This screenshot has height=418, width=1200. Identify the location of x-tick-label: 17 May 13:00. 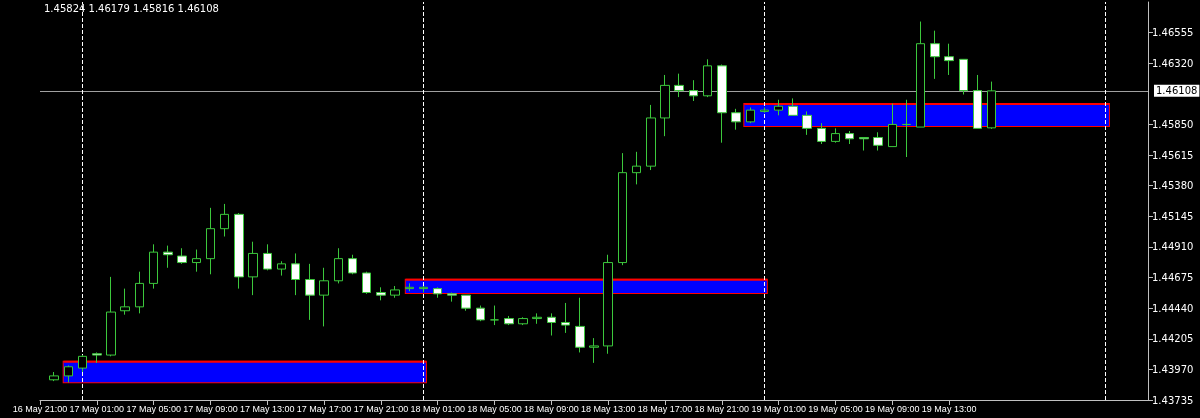
(267, 408).